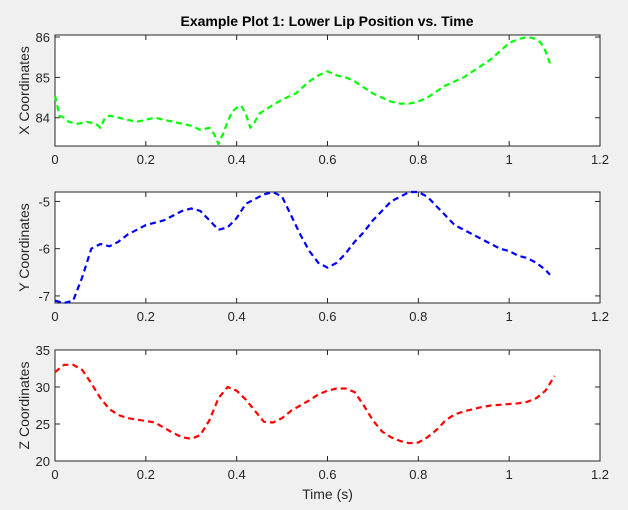  I want to click on y-tick-label: 85, so click(43, 77).